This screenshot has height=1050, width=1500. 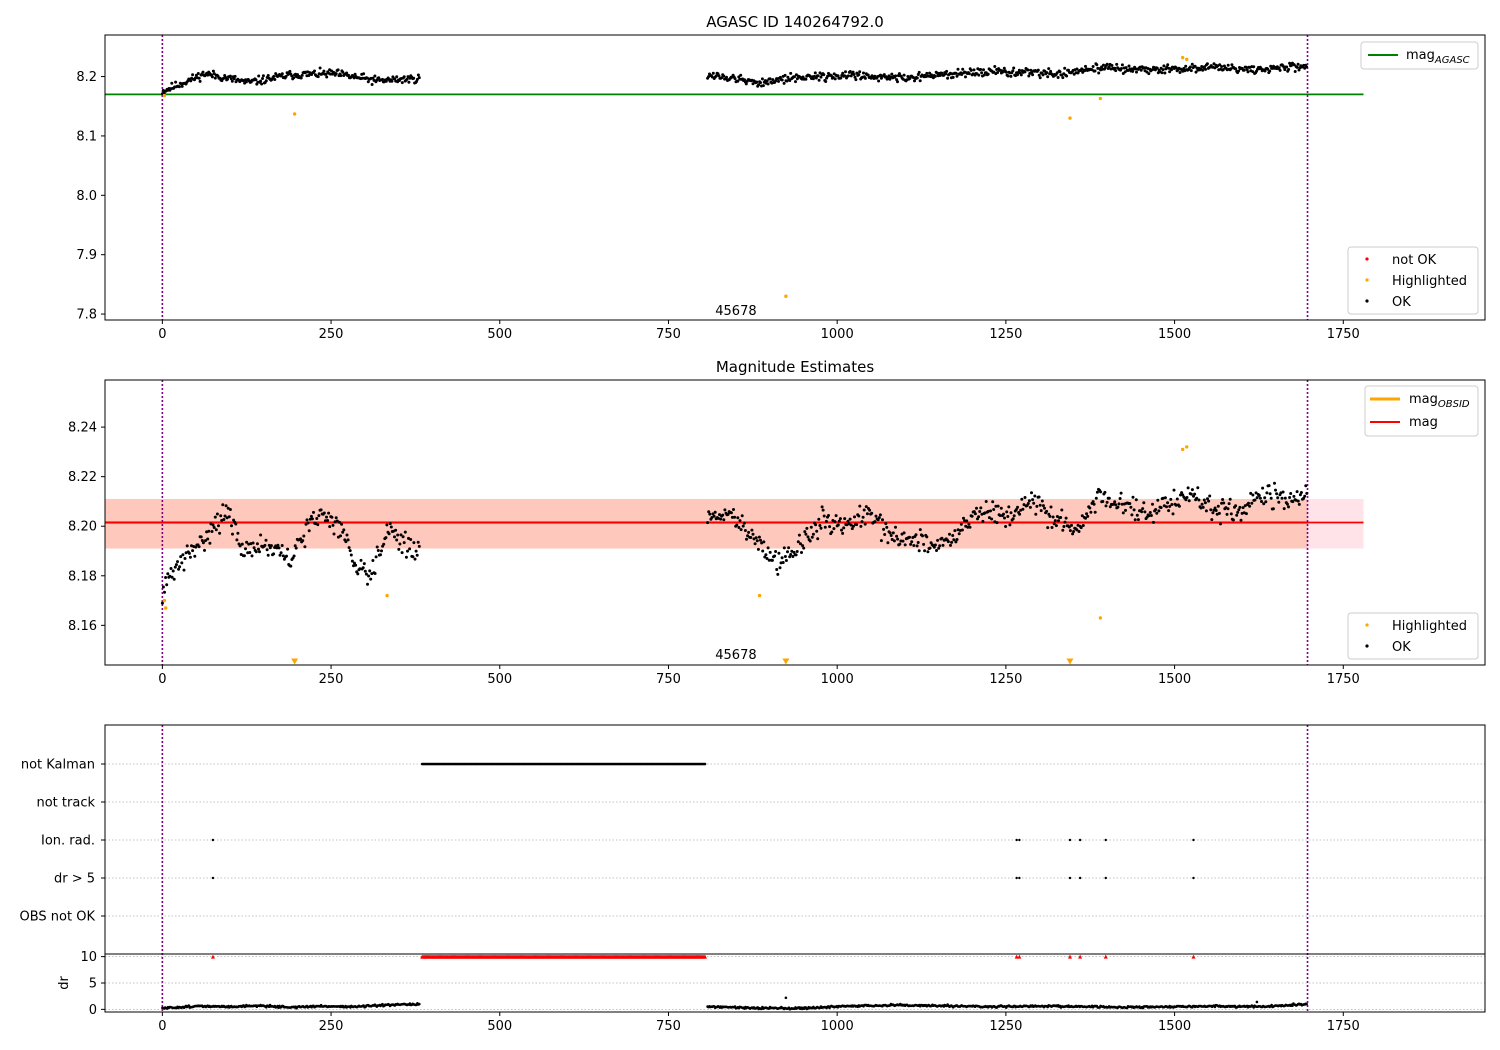 I want to click on x-tick-label: 1750, so click(x=1343, y=1026).